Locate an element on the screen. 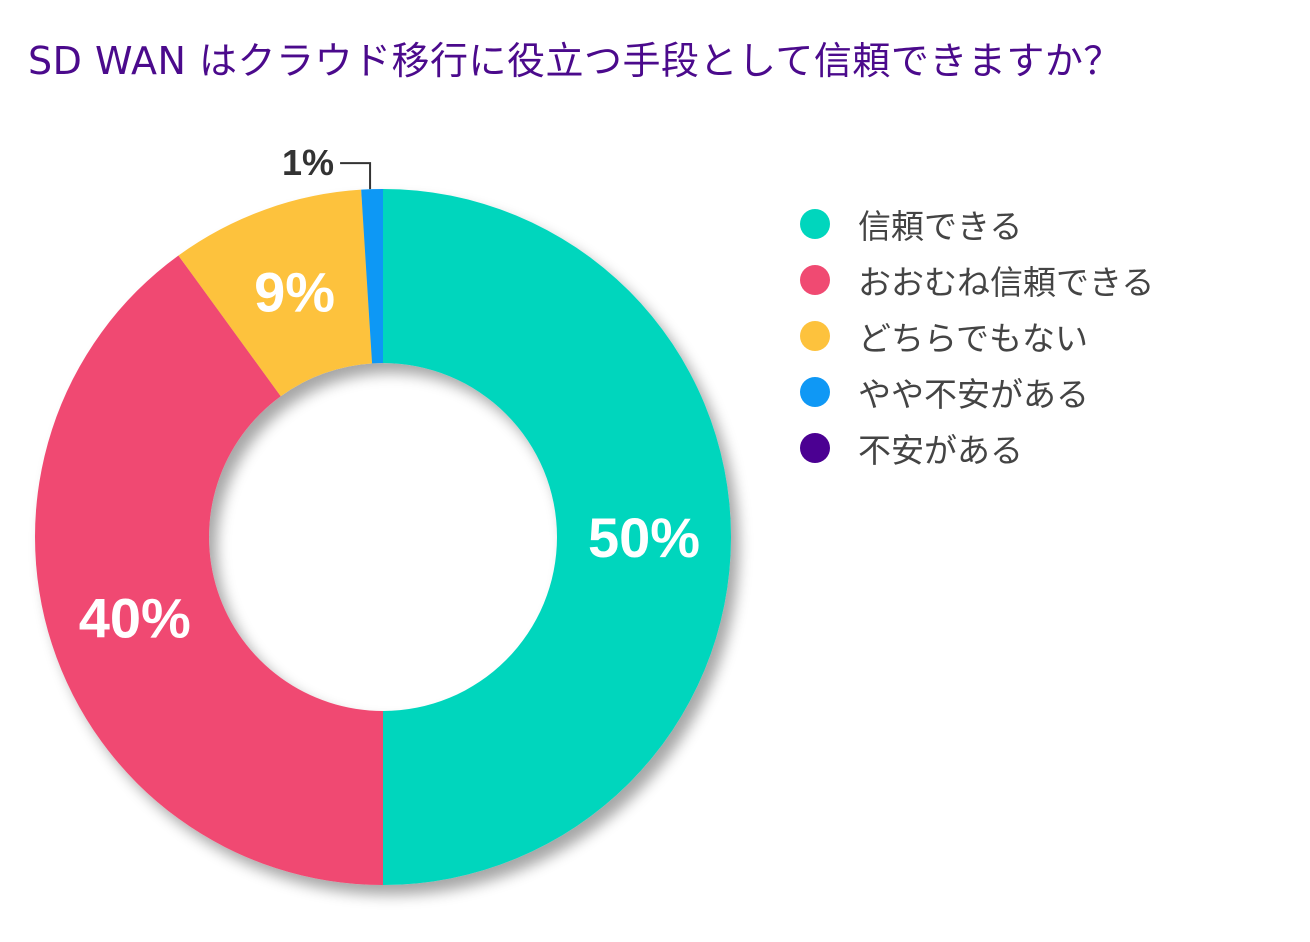 The image size is (1310, 942). legend-label: おおむね信頼できる is located at coordinates (1006, 282).